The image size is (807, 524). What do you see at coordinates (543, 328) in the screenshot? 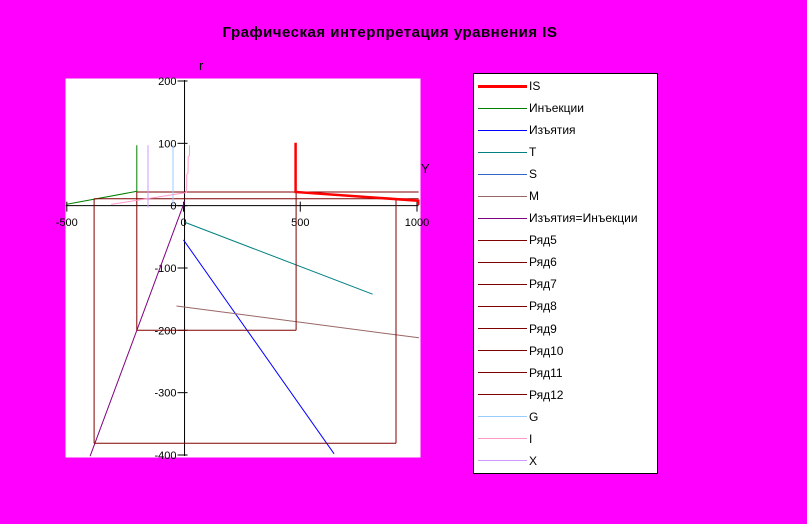
I see `legend-label: Ряд9` at bounding box center [543, 328].